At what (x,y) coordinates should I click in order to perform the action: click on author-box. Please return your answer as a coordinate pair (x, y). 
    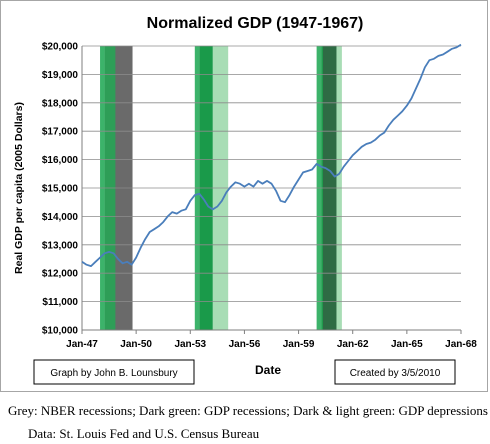
    Looking at the image, I should click on (114, 372).